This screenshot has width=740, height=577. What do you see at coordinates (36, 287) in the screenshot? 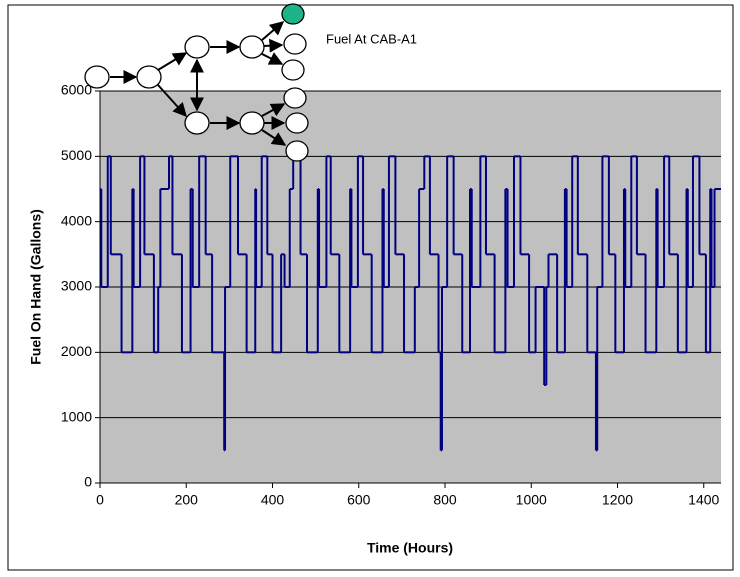
I see `y-axis-label: Fuel On Hand (Gallons)` at bounding box center [36, 287].